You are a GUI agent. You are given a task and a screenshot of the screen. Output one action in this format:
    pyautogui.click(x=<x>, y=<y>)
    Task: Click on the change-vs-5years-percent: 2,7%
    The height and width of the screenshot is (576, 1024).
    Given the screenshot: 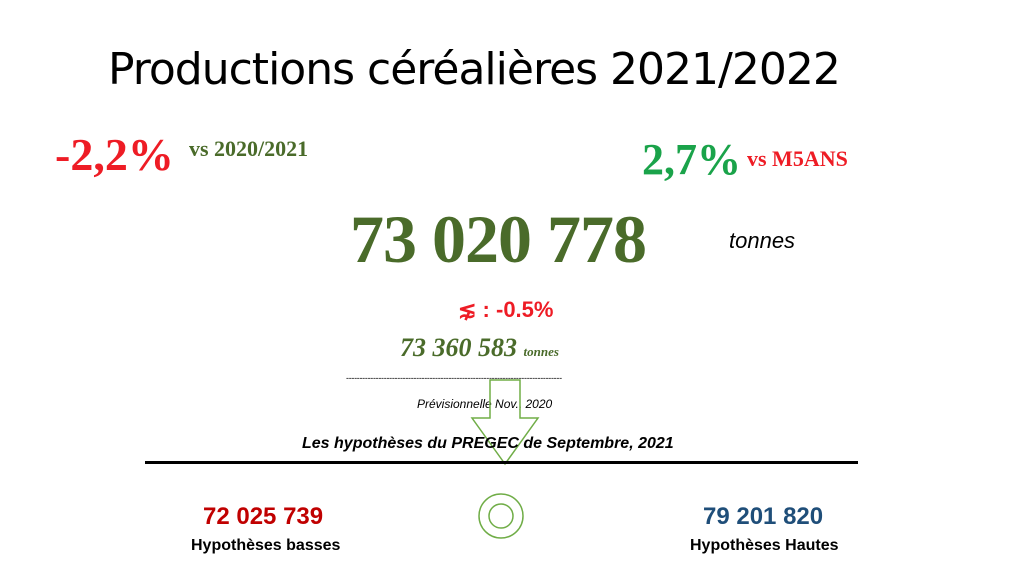 What is the action you would take?
    pyautogui.click(x=691, y=159)
    